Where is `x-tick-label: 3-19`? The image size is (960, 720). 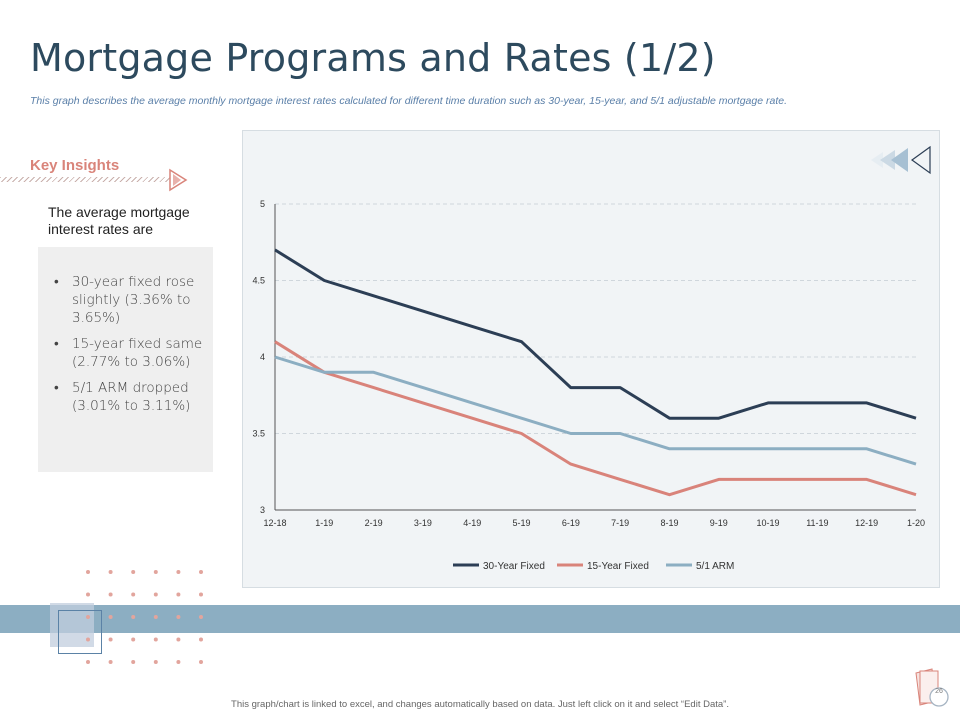 x-tick-label: 3-19 is located at coordinates (423, 523).